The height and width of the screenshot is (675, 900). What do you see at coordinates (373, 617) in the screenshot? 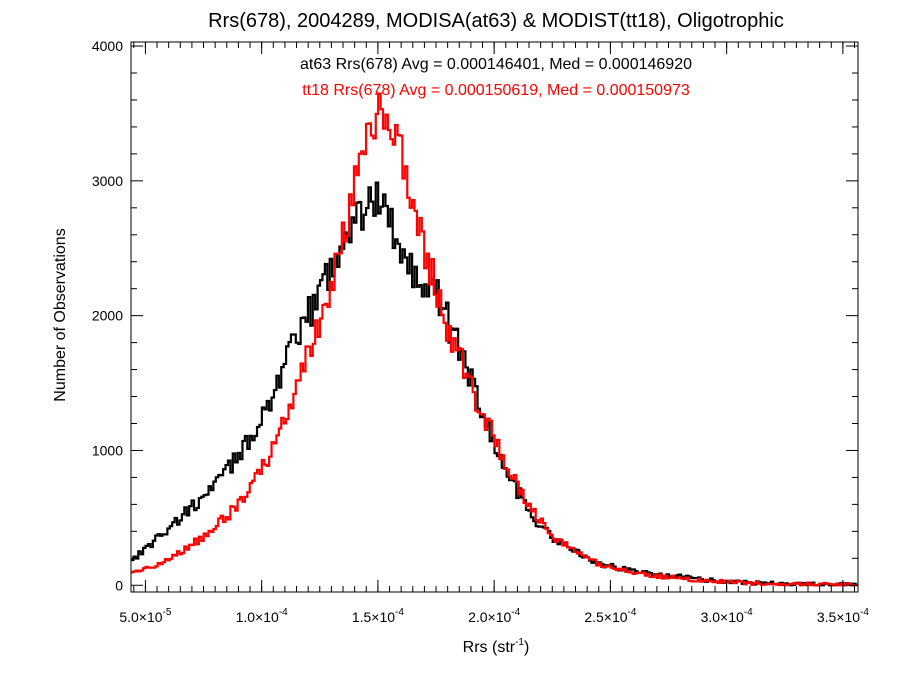
I see `x-tick-mantissa: 1.5×10` at bounding box center [373, 617].